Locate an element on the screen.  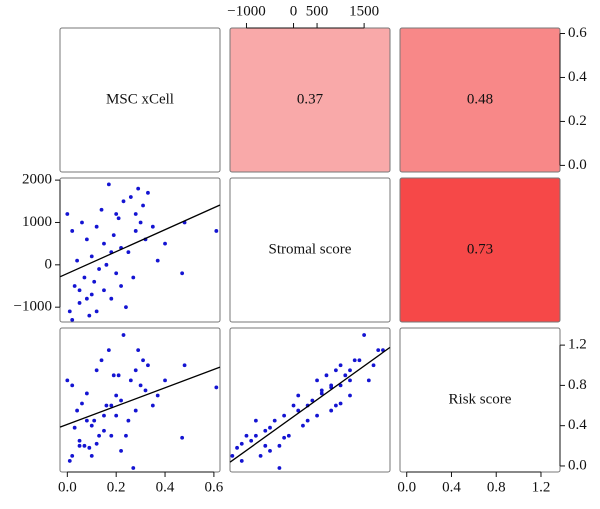
y-tick-label: 0.4 is located at coordinates (577, 77).